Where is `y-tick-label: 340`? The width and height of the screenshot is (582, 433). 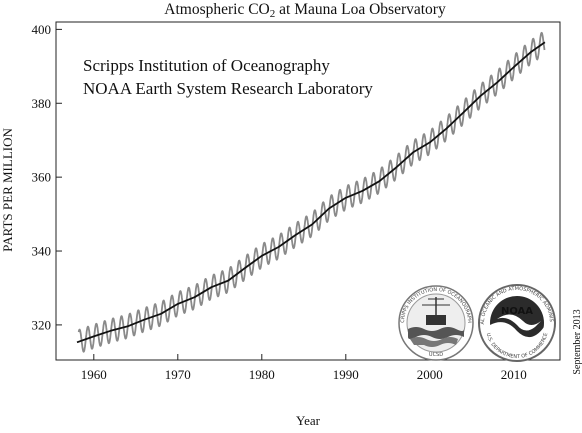
y-tick-label: 340 is located at coordinates (42, 251).